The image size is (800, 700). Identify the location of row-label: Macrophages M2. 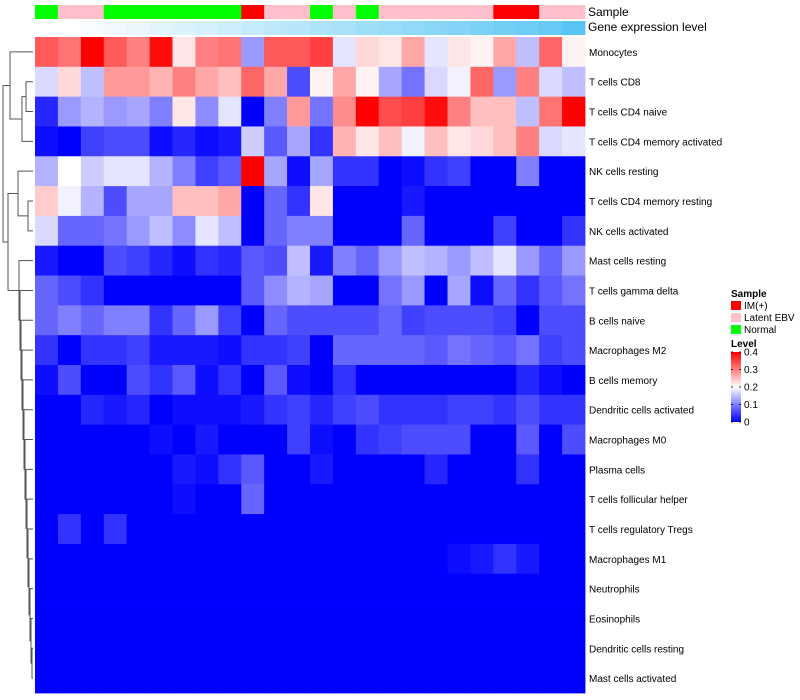
(628, 351).